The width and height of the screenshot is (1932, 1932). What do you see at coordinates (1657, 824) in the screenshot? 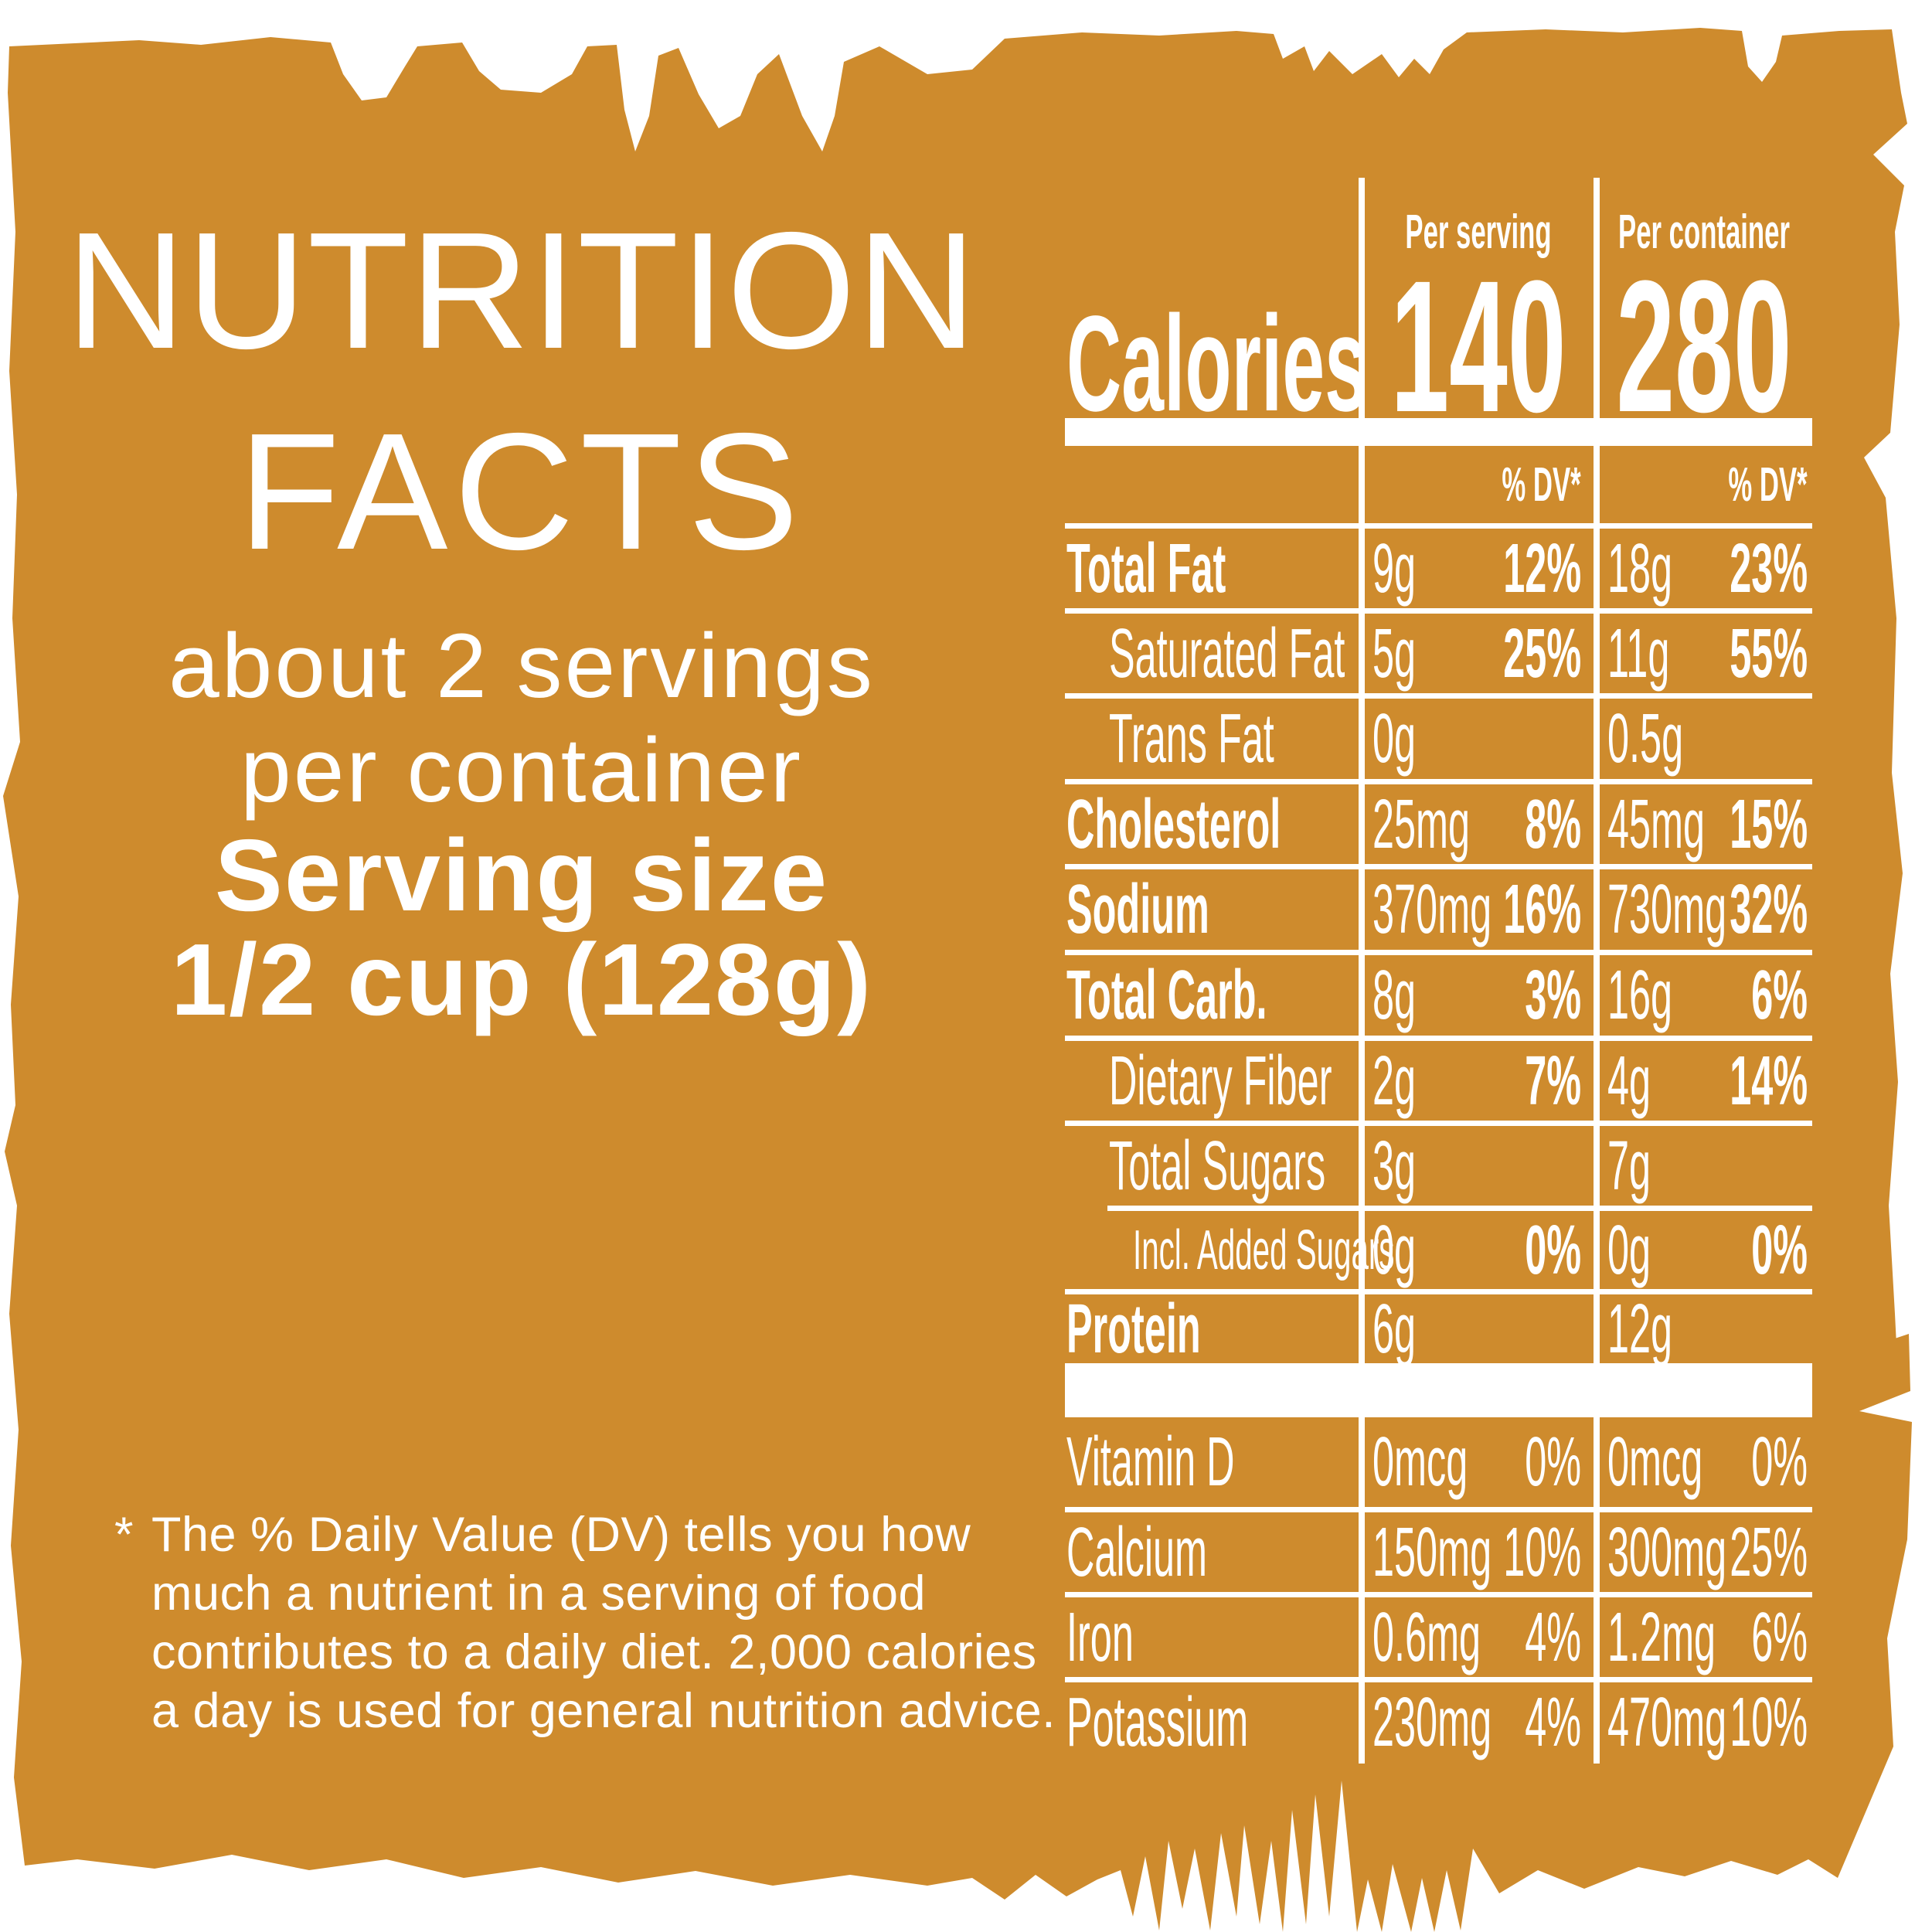
I see `amount-per-container: 45mg` at bounding box center [1657, 824].